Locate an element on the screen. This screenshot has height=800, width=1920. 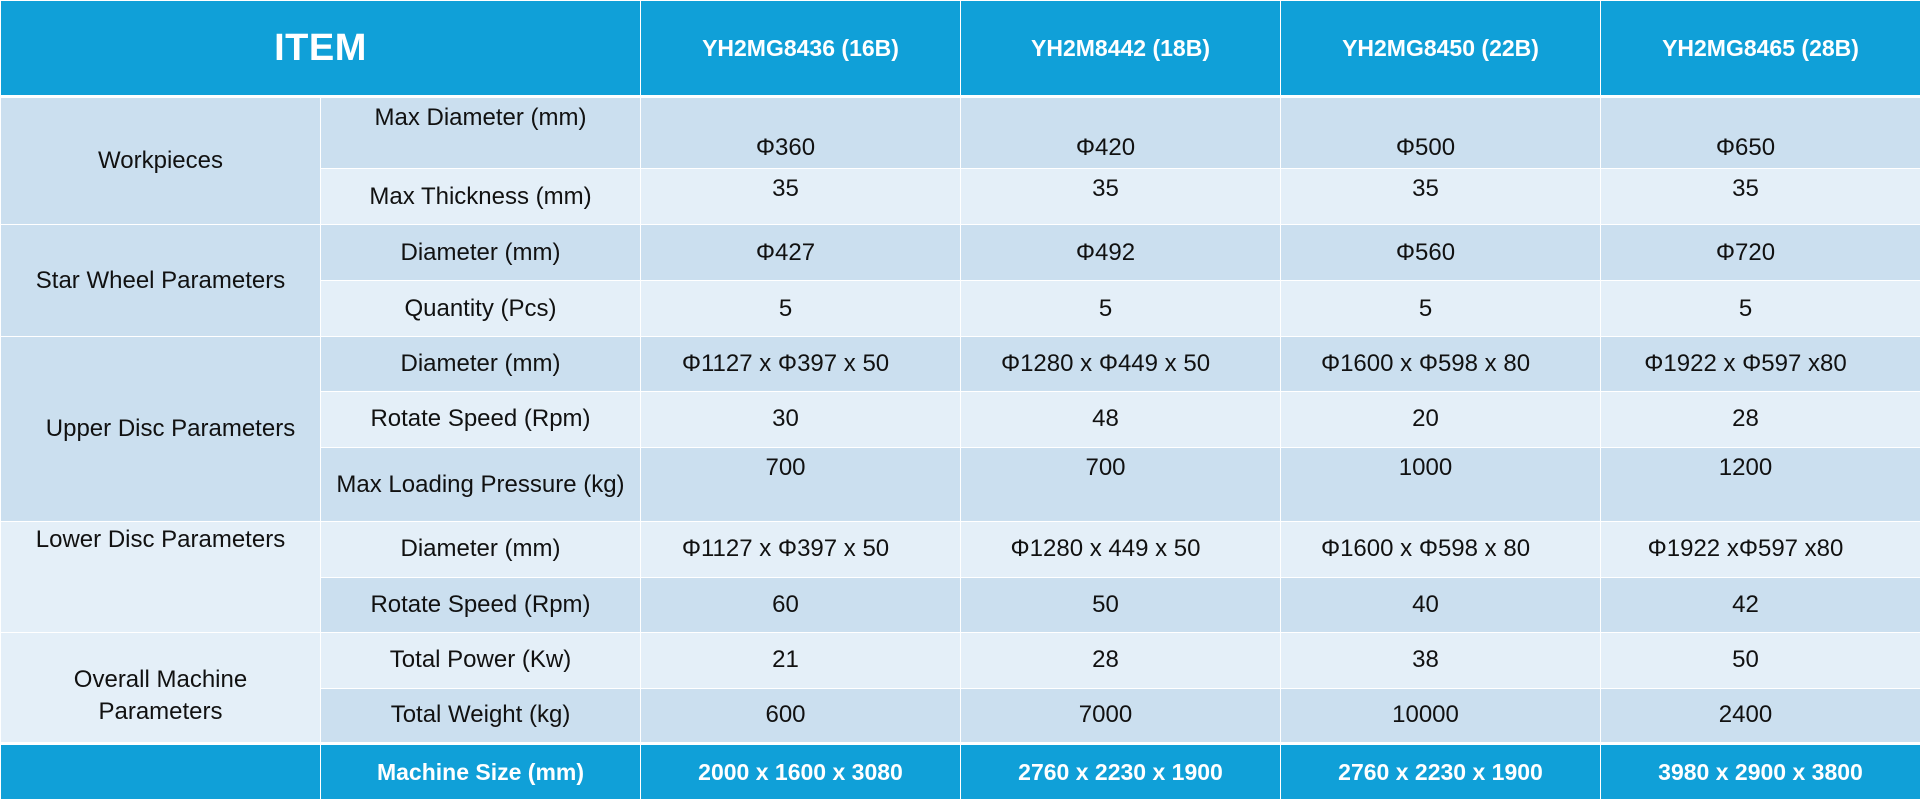
table-cell: 42 is located at coordinates (1760, 604).